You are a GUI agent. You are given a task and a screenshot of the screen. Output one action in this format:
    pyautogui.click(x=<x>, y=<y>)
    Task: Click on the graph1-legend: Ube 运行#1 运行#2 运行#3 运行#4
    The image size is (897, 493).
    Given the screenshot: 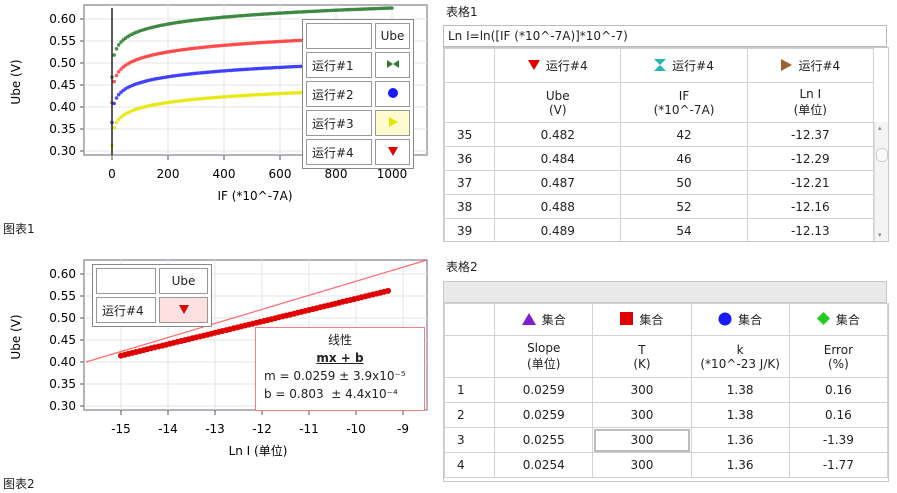 What is the action you would take?
    pyautogui.click(x=358, y=94)
    